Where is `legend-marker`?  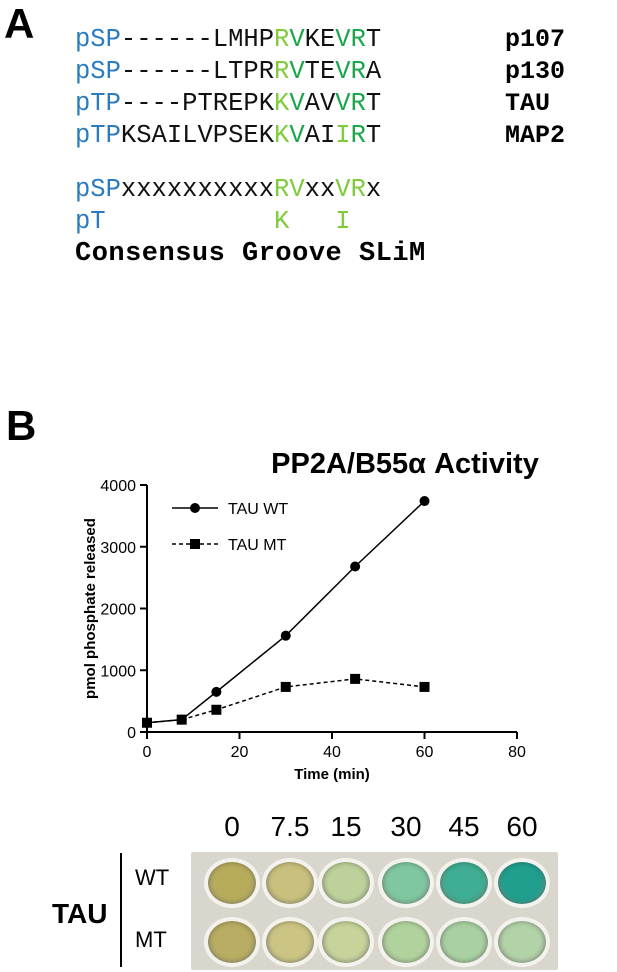
legend-marker is located at coordinates (195, 544).